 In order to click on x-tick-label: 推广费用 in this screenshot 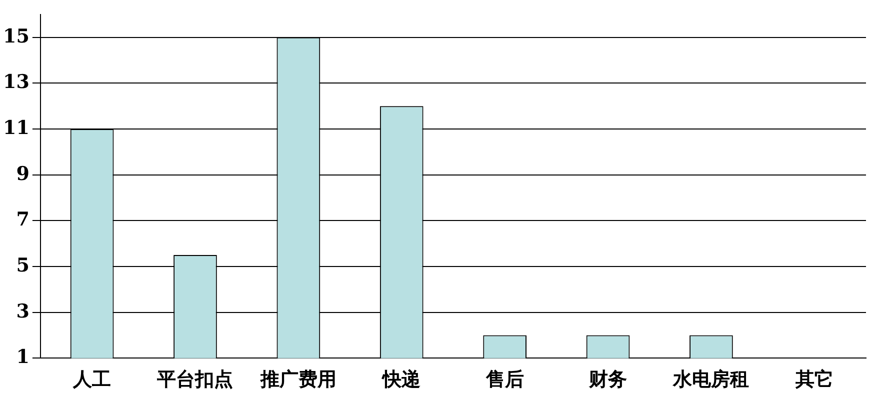, I will do `click(297, 379)`.